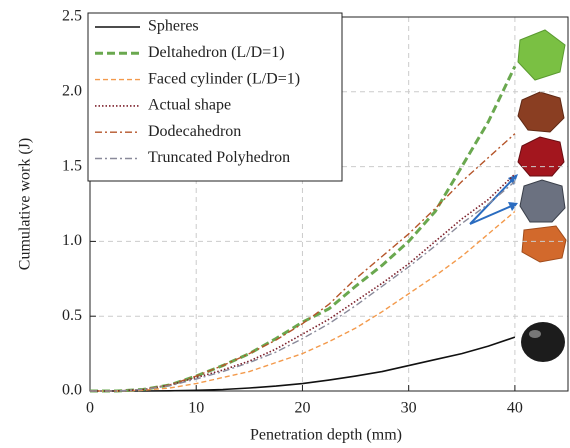  What do you see at coordinates (196, 408) in the screenshot?
I see `x-tick-label: 10` at bounding box center [196, 408].